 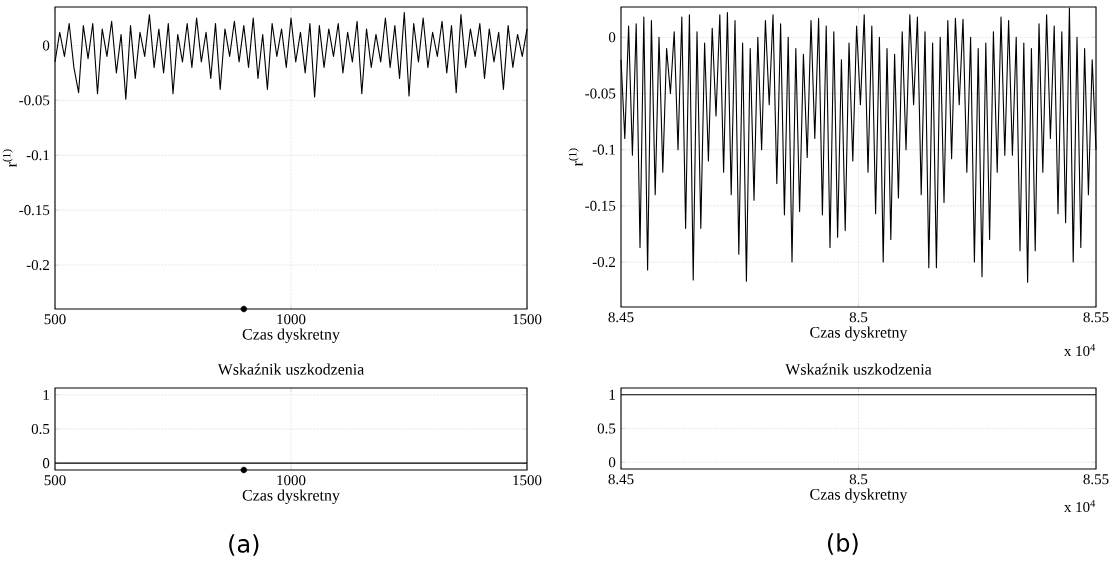 I want to click on text: (a), so click(x=244, y=545).